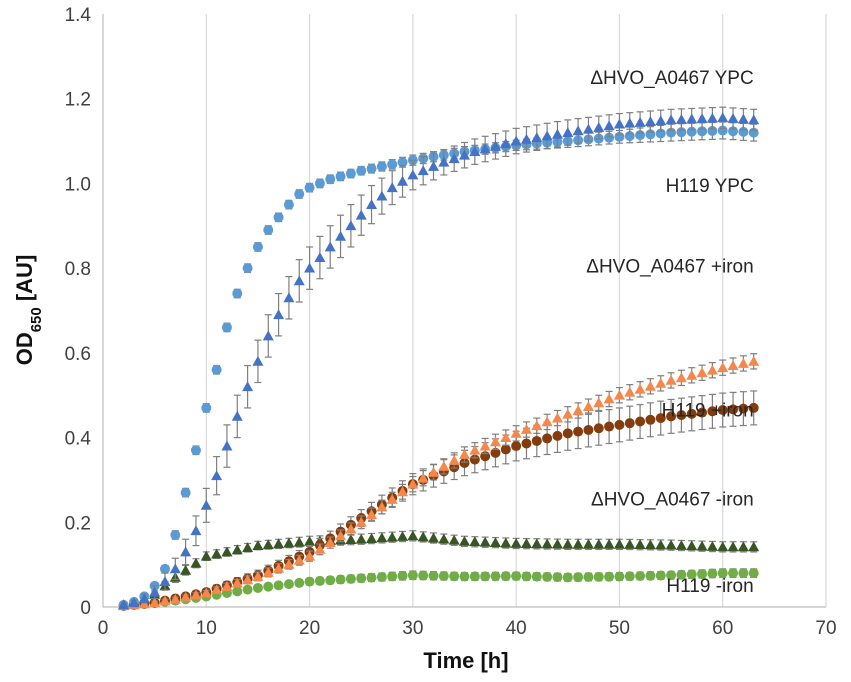  Describe the element at coordinates (710, 186) in the screenshot. I see `series-label: H119 YPC` at that location.